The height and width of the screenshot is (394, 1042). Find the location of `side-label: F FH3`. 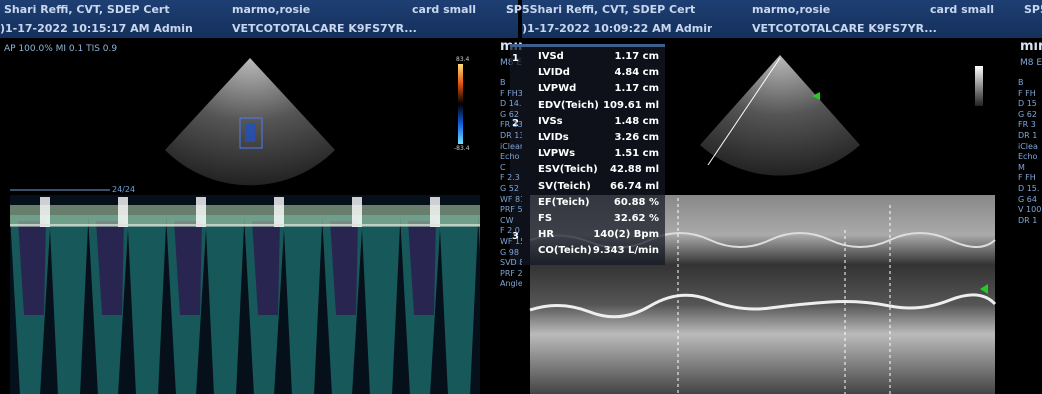

side-label: F FH3 is located at coordinates (511, 93).